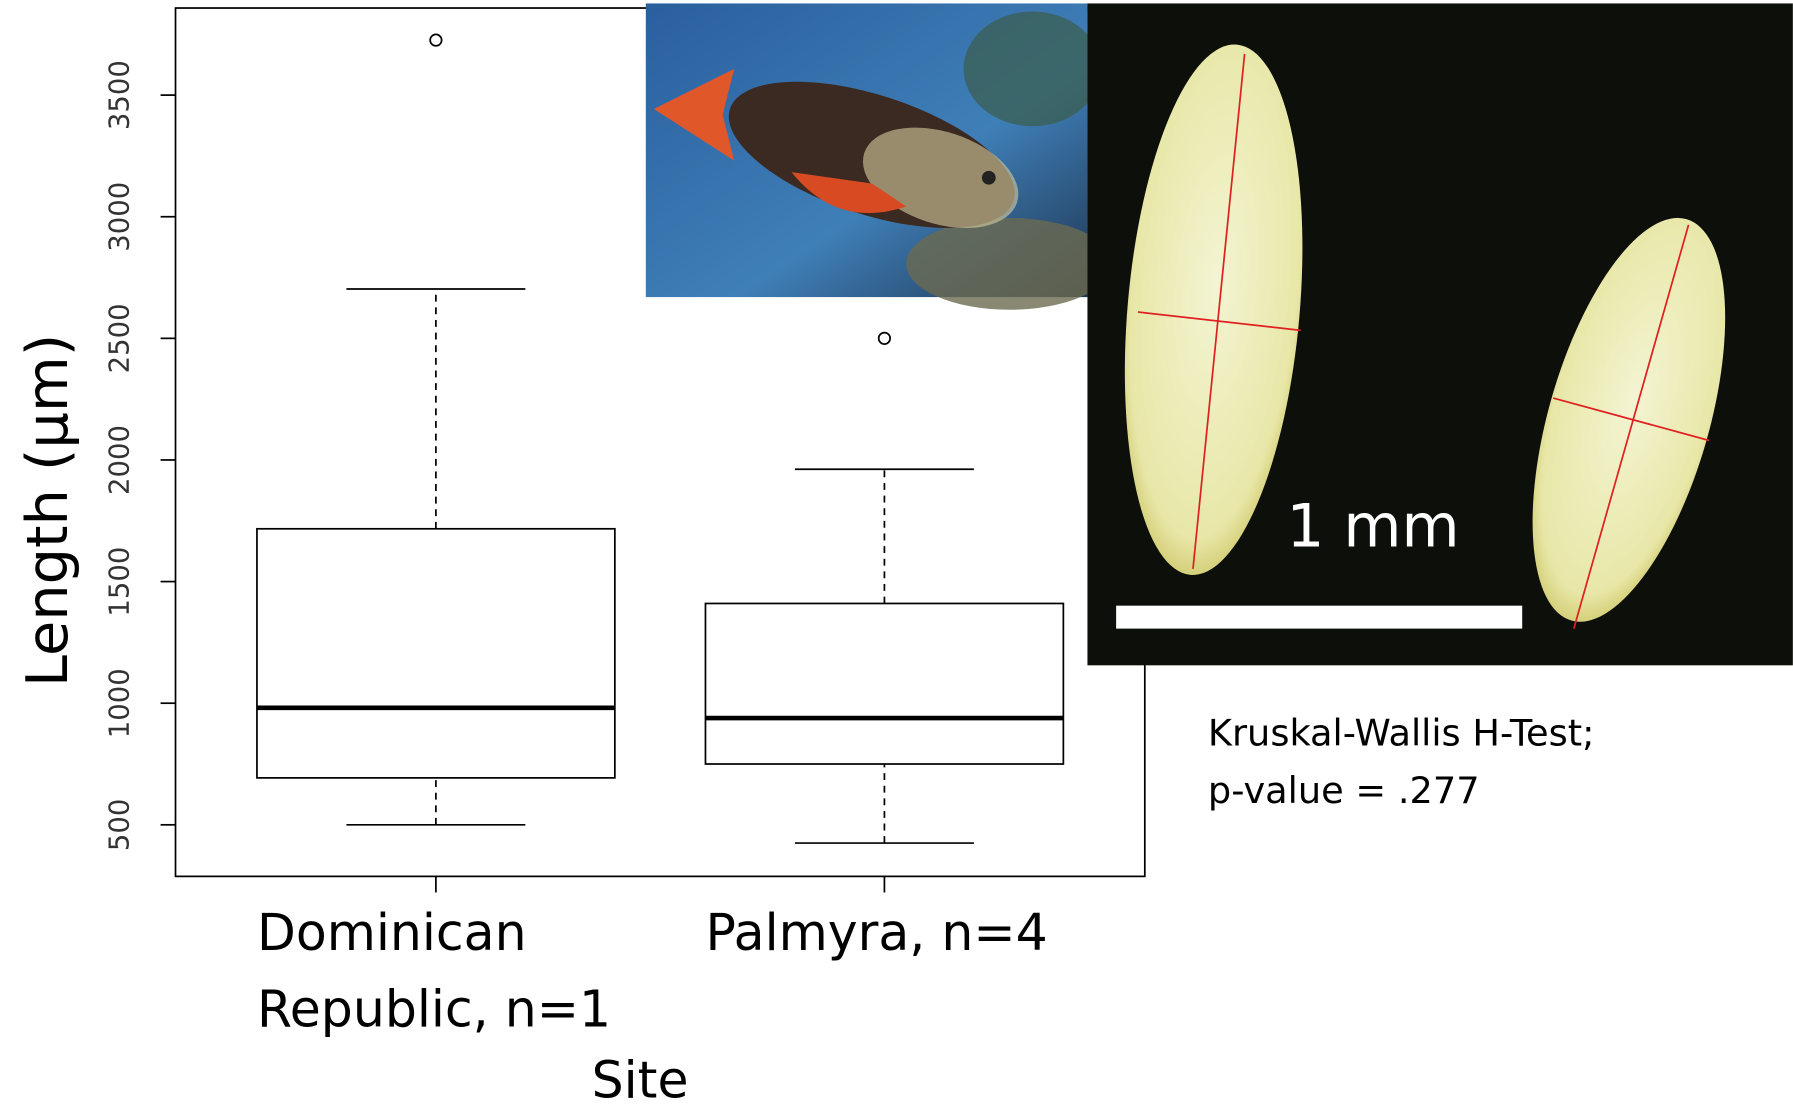 This screenshot has height=1106, width=1793. What do you see at coordinates (119, 825) in the screenshot?
I see `y-tick-label: 500` at bounding box center [119, 825].